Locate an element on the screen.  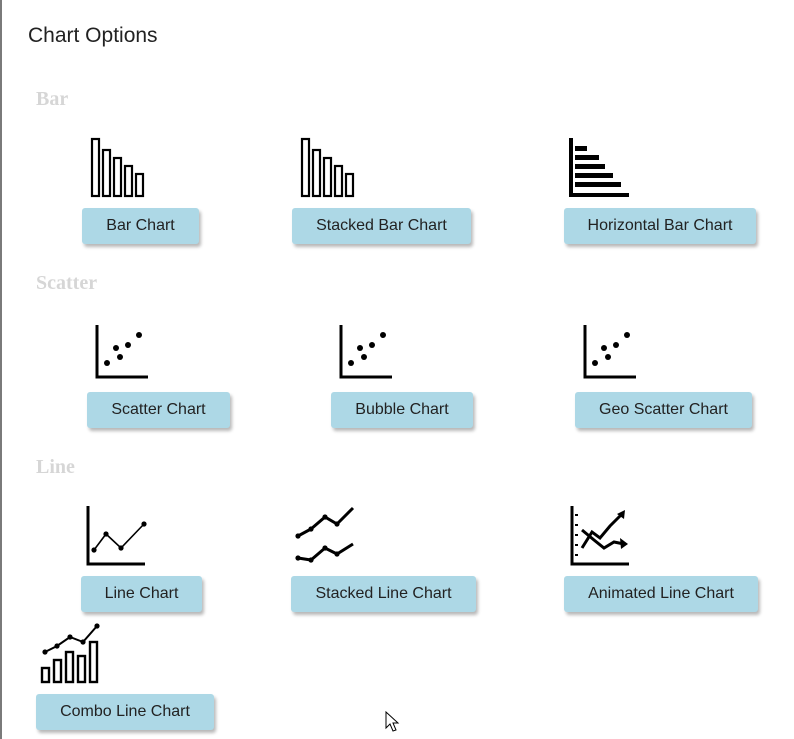
scatter-chart-icon is located at coordinates (121, 352).